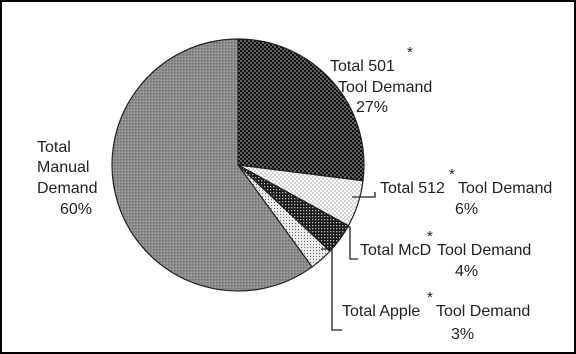 This screenshot has height=354, width=576. I want to click on label-manual-line2: Manual, so click(63, 167).